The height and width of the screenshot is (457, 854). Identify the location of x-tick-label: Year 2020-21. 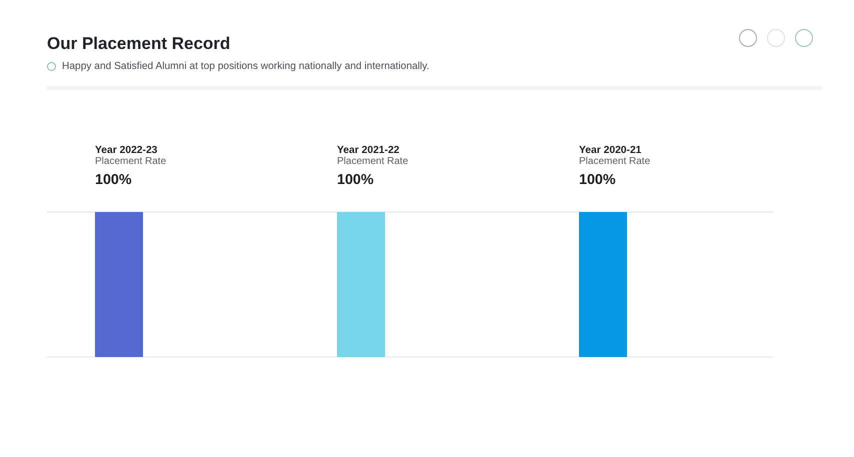
(610, 150).